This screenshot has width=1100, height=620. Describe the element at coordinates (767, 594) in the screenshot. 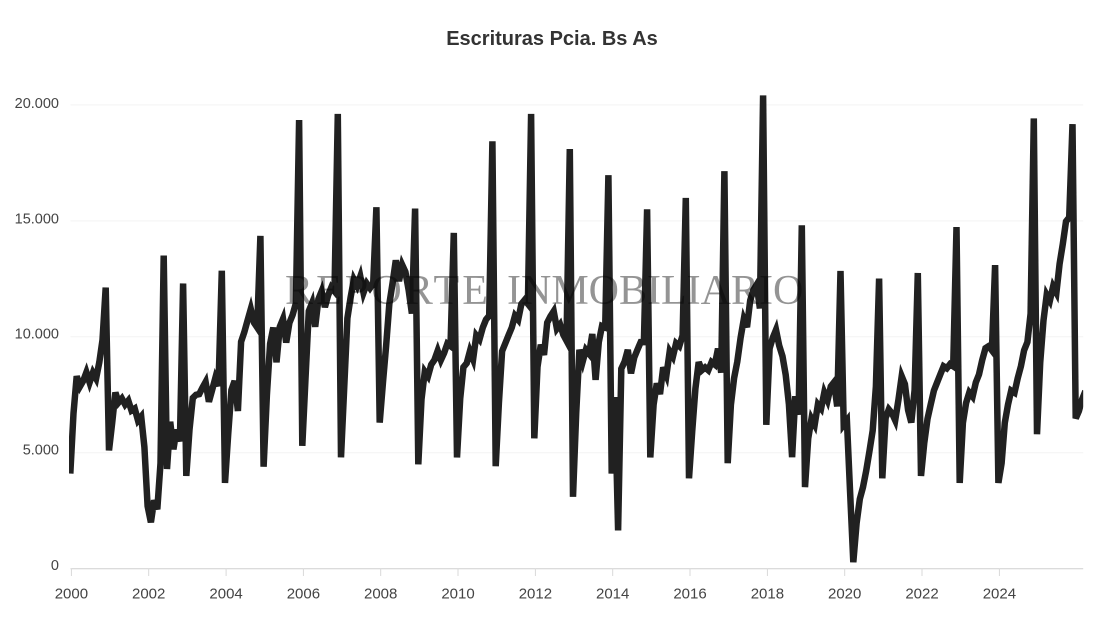

I see `svg-text: 2018` at that location.